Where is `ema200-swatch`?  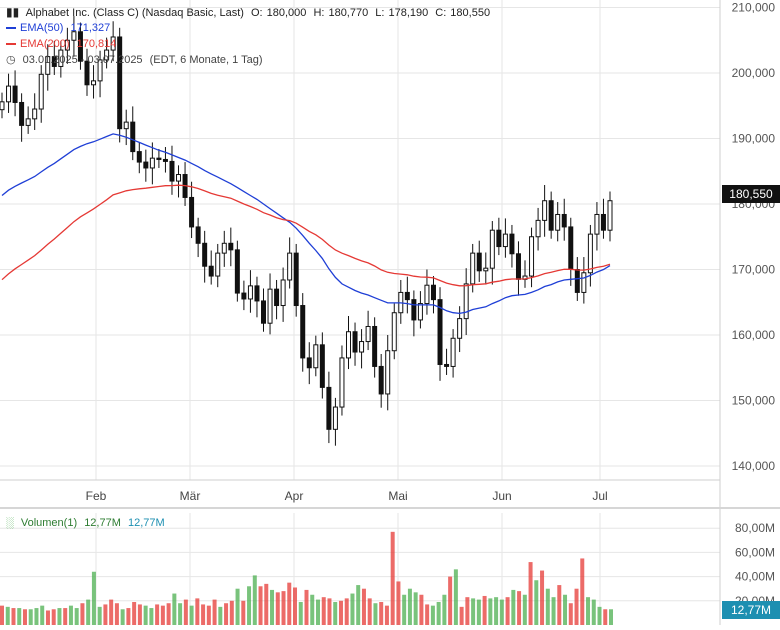
ema200-swatch is located at coordinates (11, 44).